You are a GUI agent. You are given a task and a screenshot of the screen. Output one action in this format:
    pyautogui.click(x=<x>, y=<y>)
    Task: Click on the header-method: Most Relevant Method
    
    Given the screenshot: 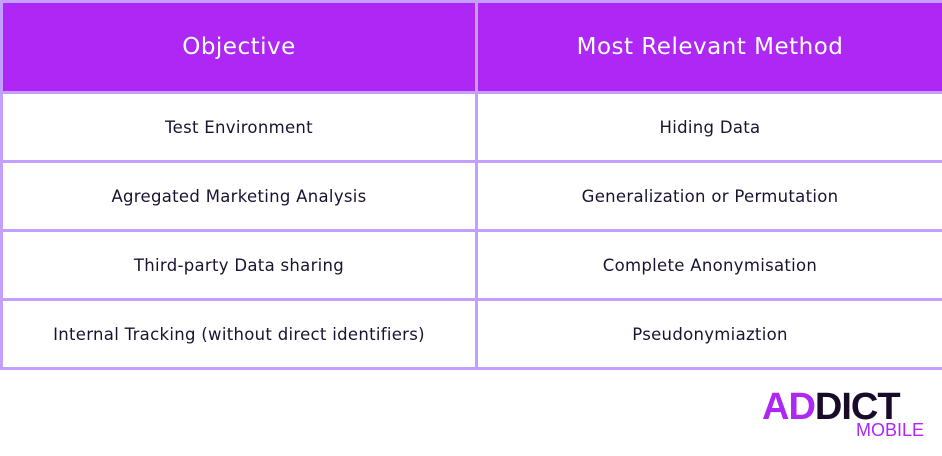 What is the action you would take?
    pyautogui.click(x=708, y=47)
    